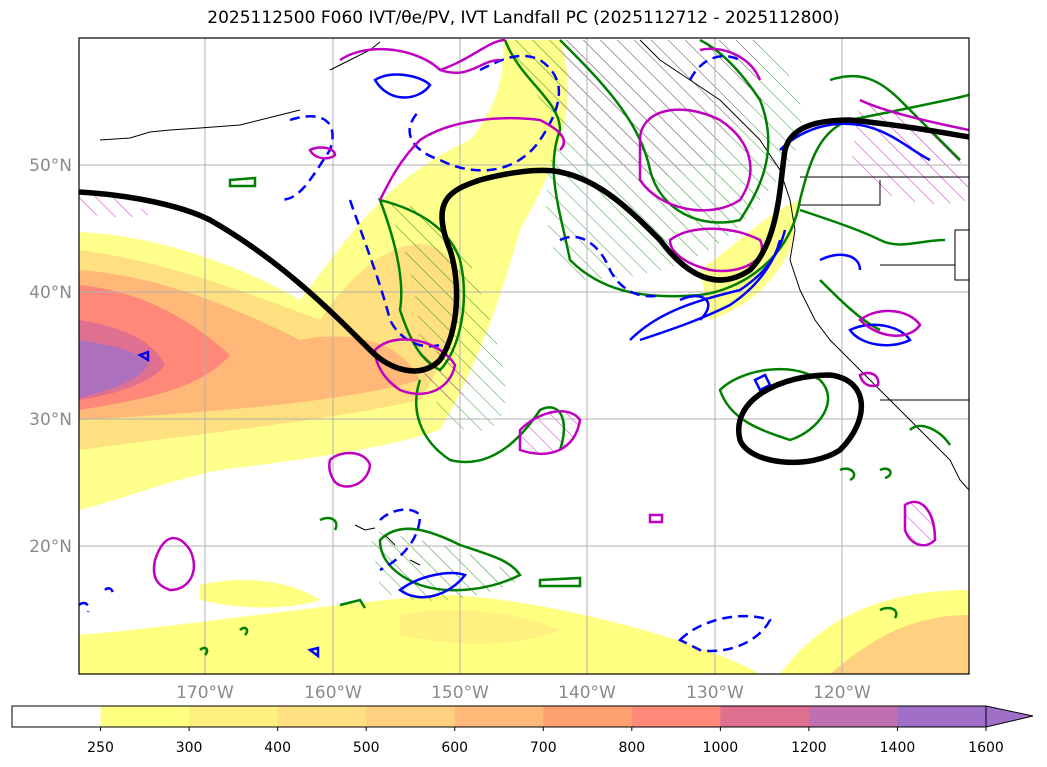 Image resolution: width=1047 pixels, height=767 pixels. I want to click on lon-label-140w: 140°W, so click(587, 693).